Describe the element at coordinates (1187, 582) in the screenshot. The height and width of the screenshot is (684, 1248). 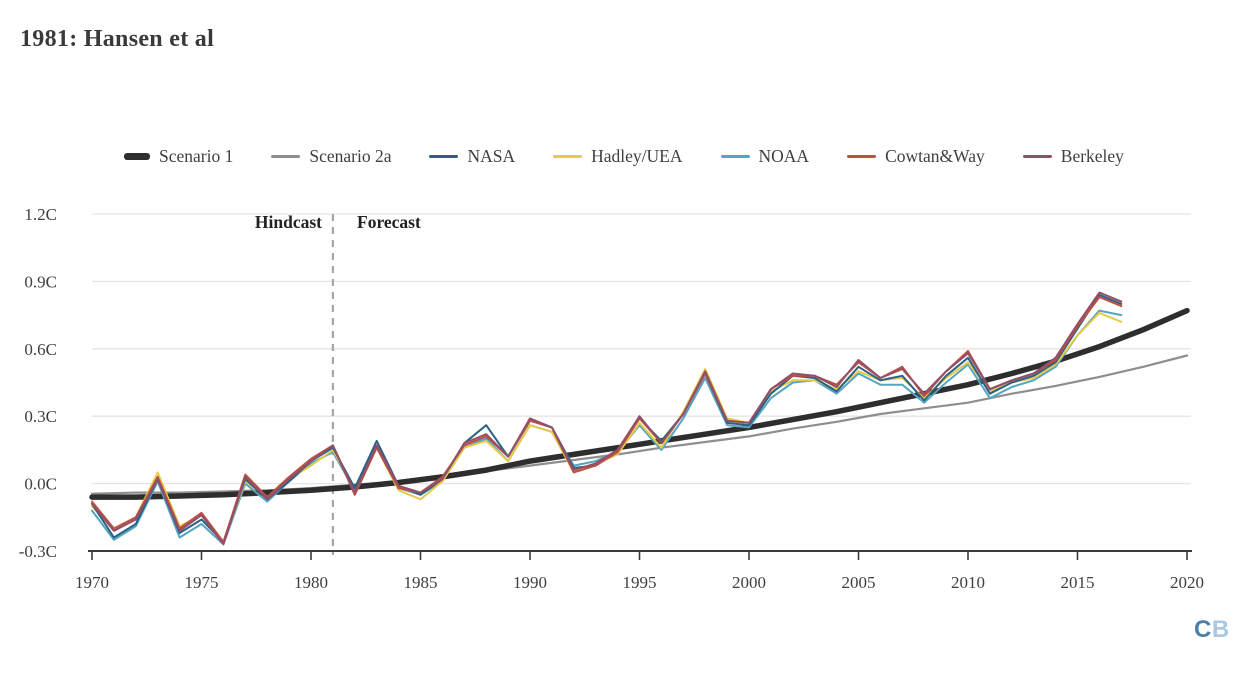
I see `x-tick-label: 2020` at that location.